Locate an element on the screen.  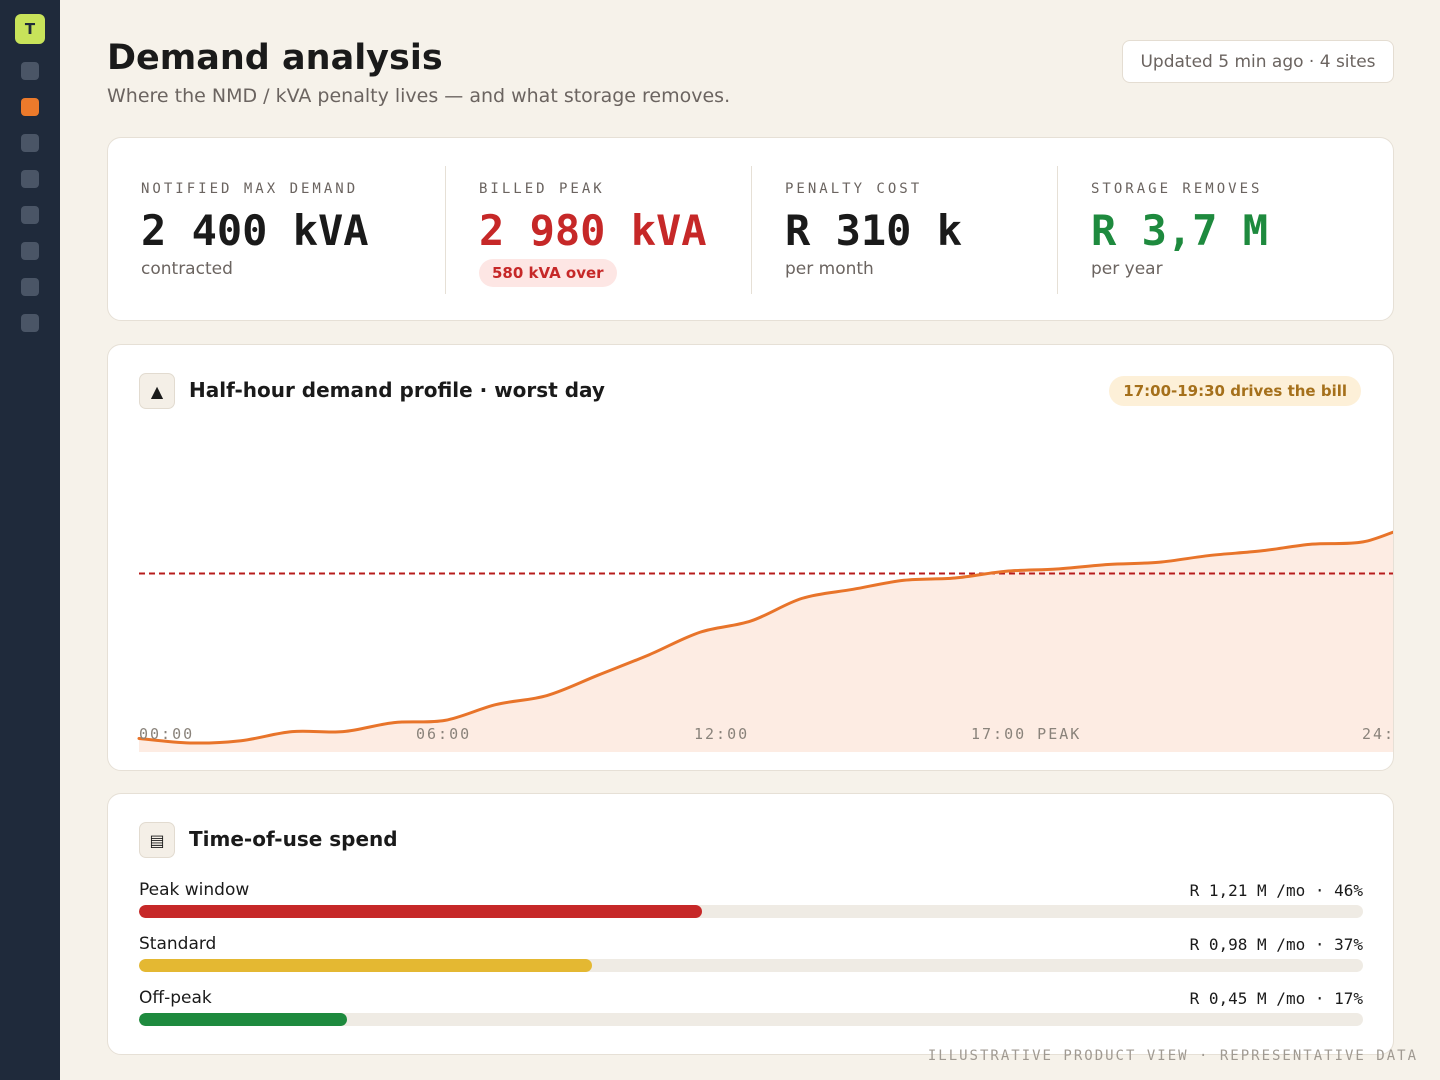
tou-value: R 0,98 M /mo · 37% is located at coordinates (1276, 944).